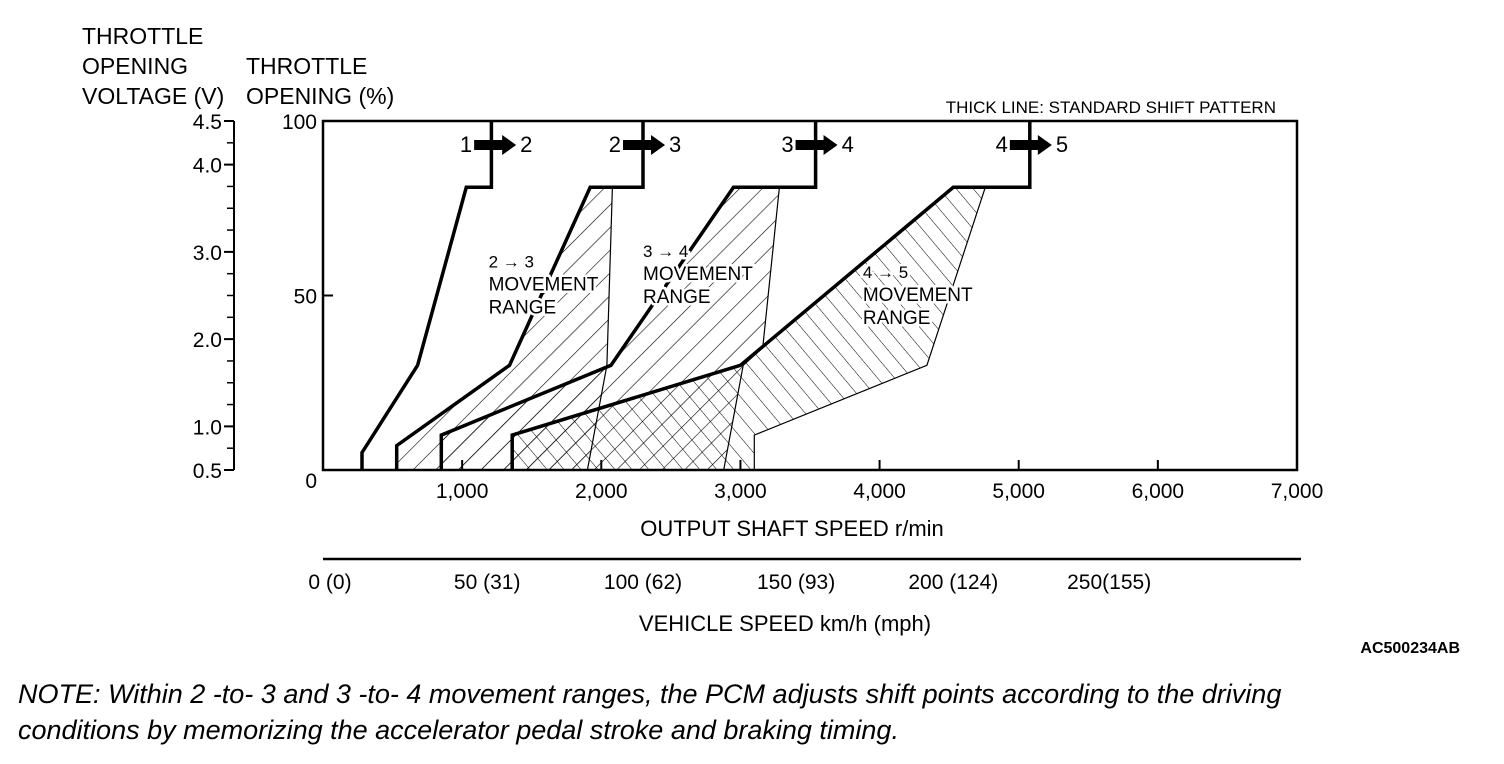  I want to click on x-tick-label: 5,000, so click(1018, 491).